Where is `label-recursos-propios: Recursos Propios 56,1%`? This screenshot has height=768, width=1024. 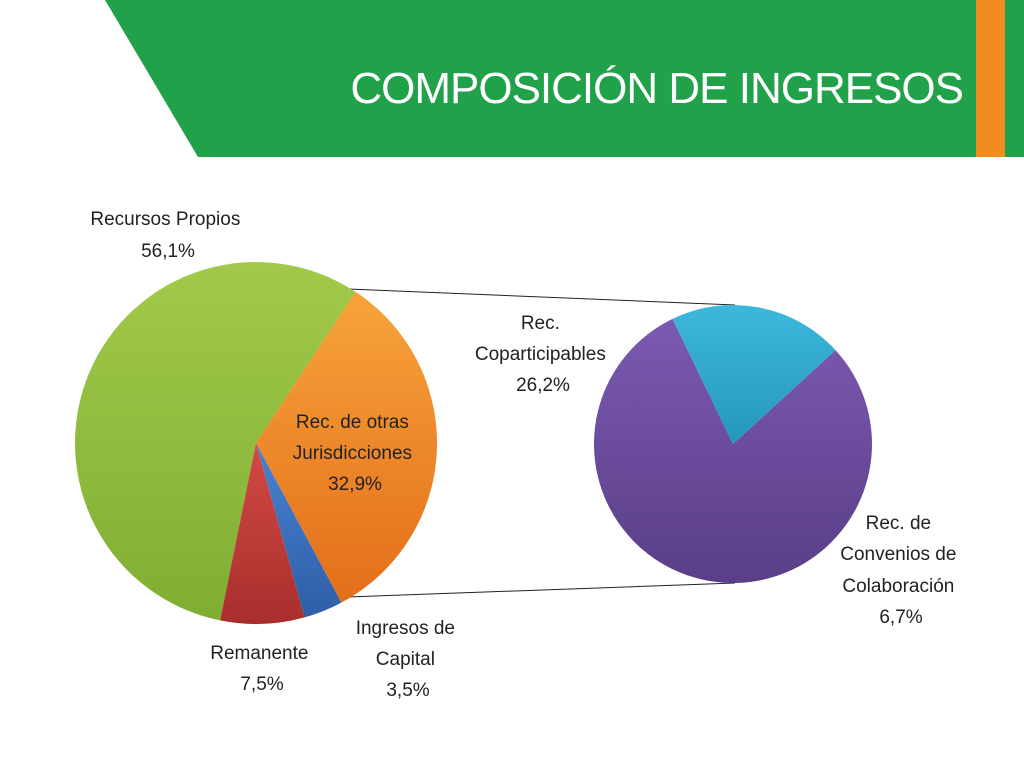 label-recursos-propios: Recursos Propios 56,1% is located at coordinates (167, 235).